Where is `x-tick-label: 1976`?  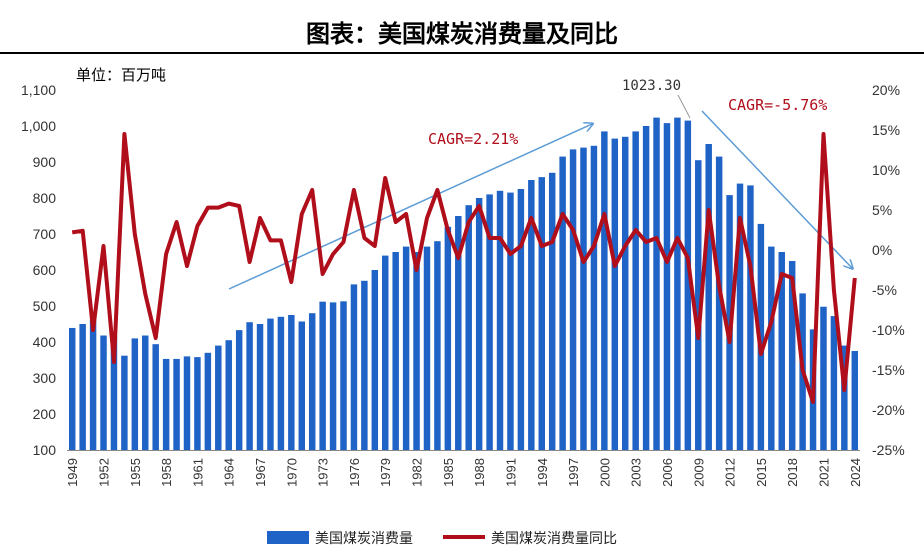
x-tick-label: 1976 is located at coordinates (354, 472).